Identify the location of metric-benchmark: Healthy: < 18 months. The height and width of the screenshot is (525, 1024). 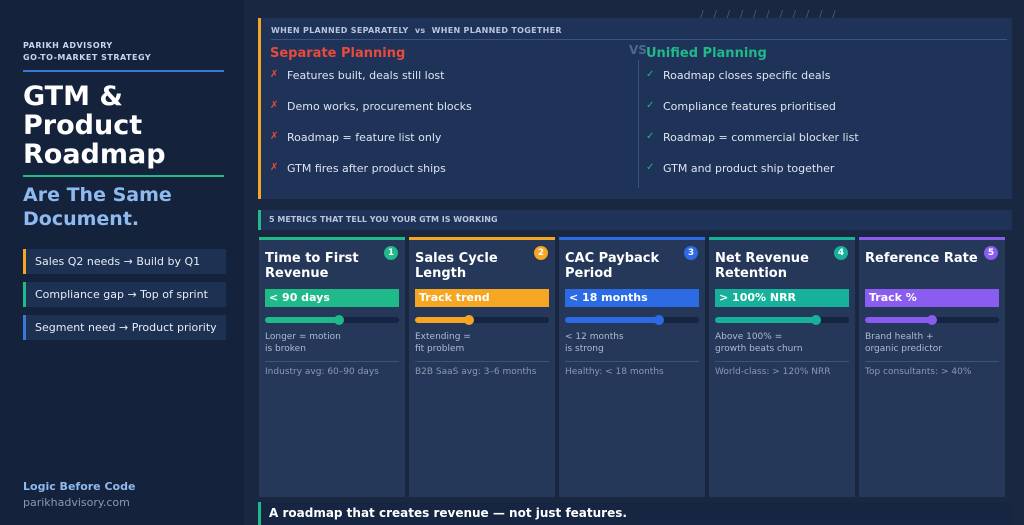
(614, 372).